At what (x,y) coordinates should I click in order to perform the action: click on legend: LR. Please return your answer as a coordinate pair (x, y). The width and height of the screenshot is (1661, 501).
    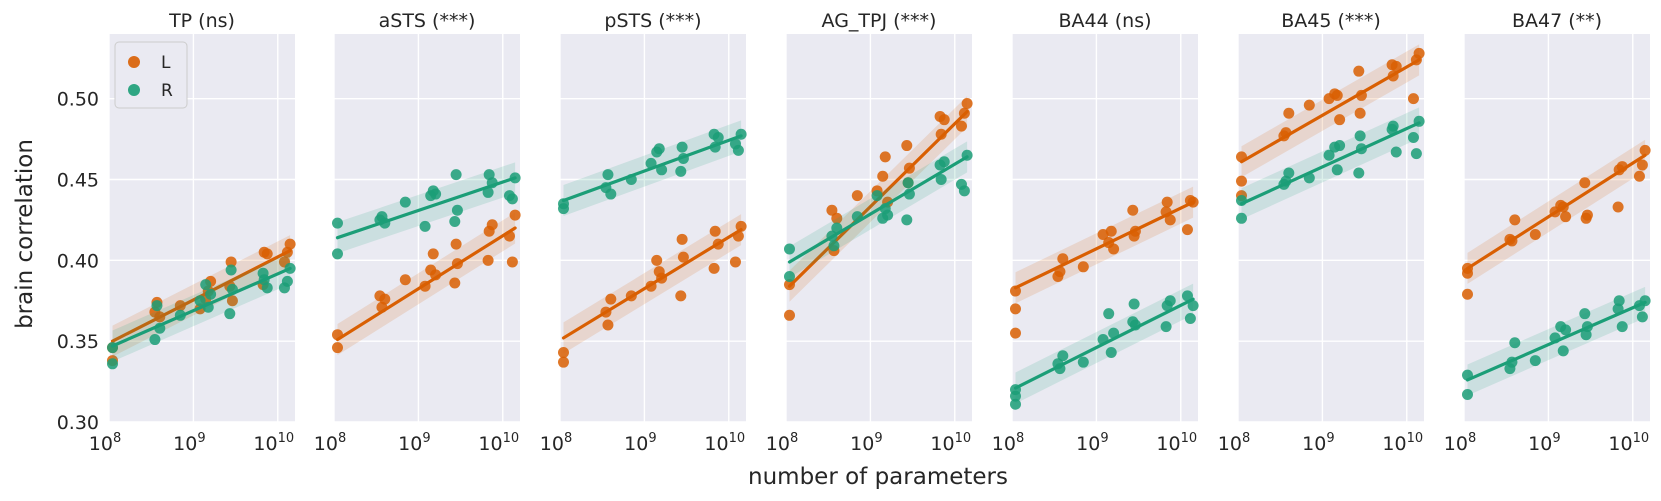
    Looking at the image, I should click on (151, 75).